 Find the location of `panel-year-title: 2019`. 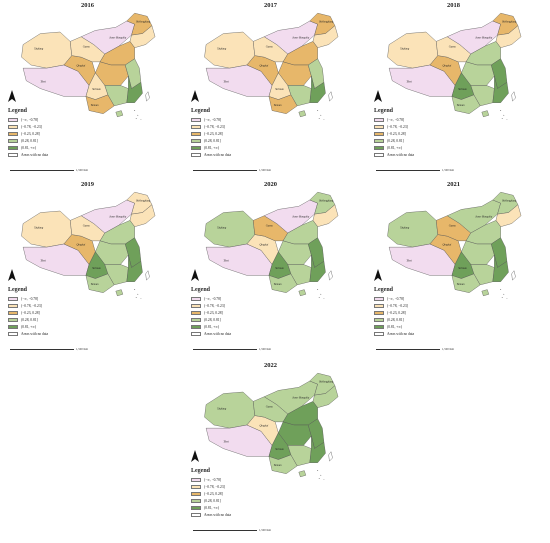

panel-year-title: 2019 is located at coordinates (87, 184).